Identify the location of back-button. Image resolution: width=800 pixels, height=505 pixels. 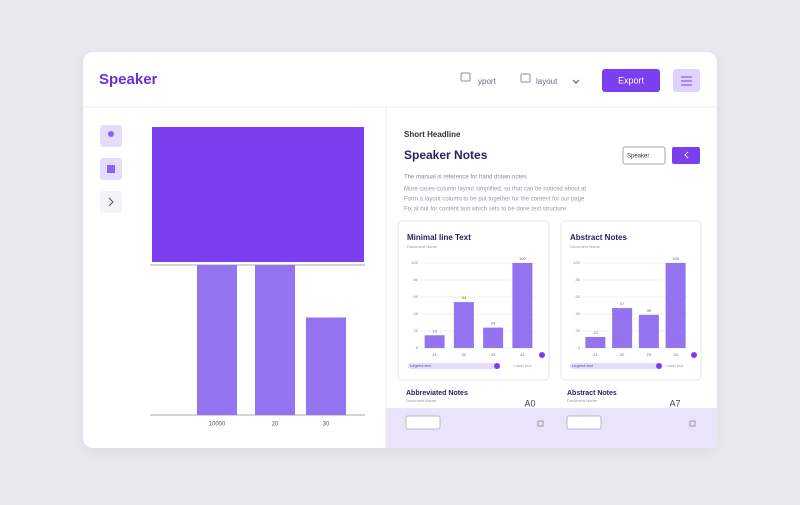
(686, 155).